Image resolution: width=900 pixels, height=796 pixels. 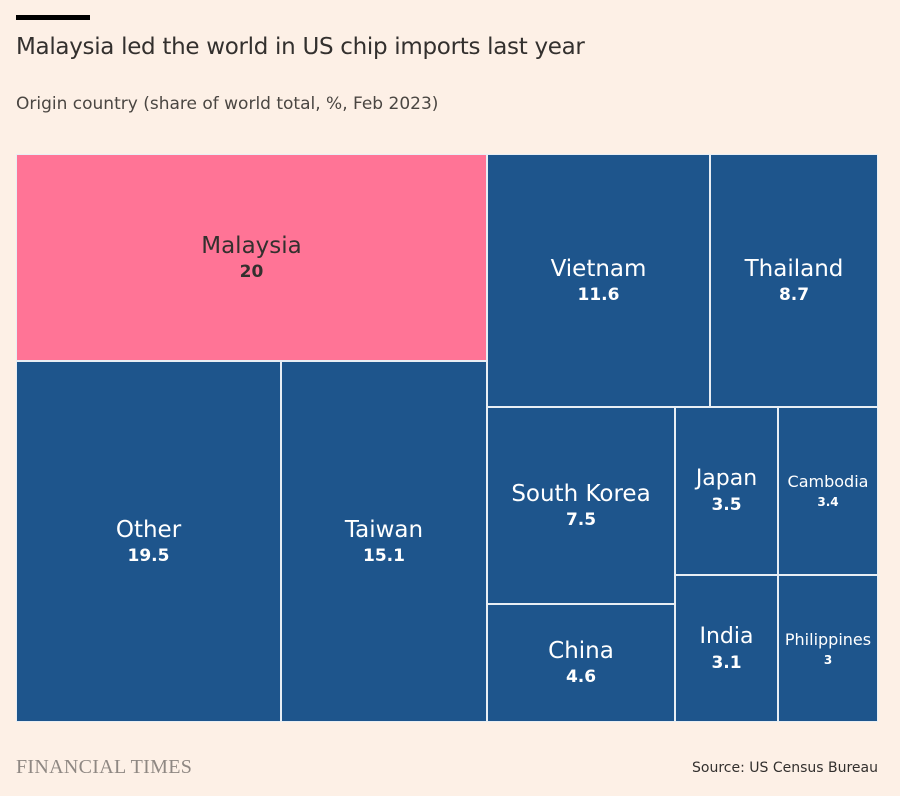 What do you see at coordinates (581, 493) in the screenshot?
I see `tile-label-south-korea: South Korea` at bounding box center [581, 493].